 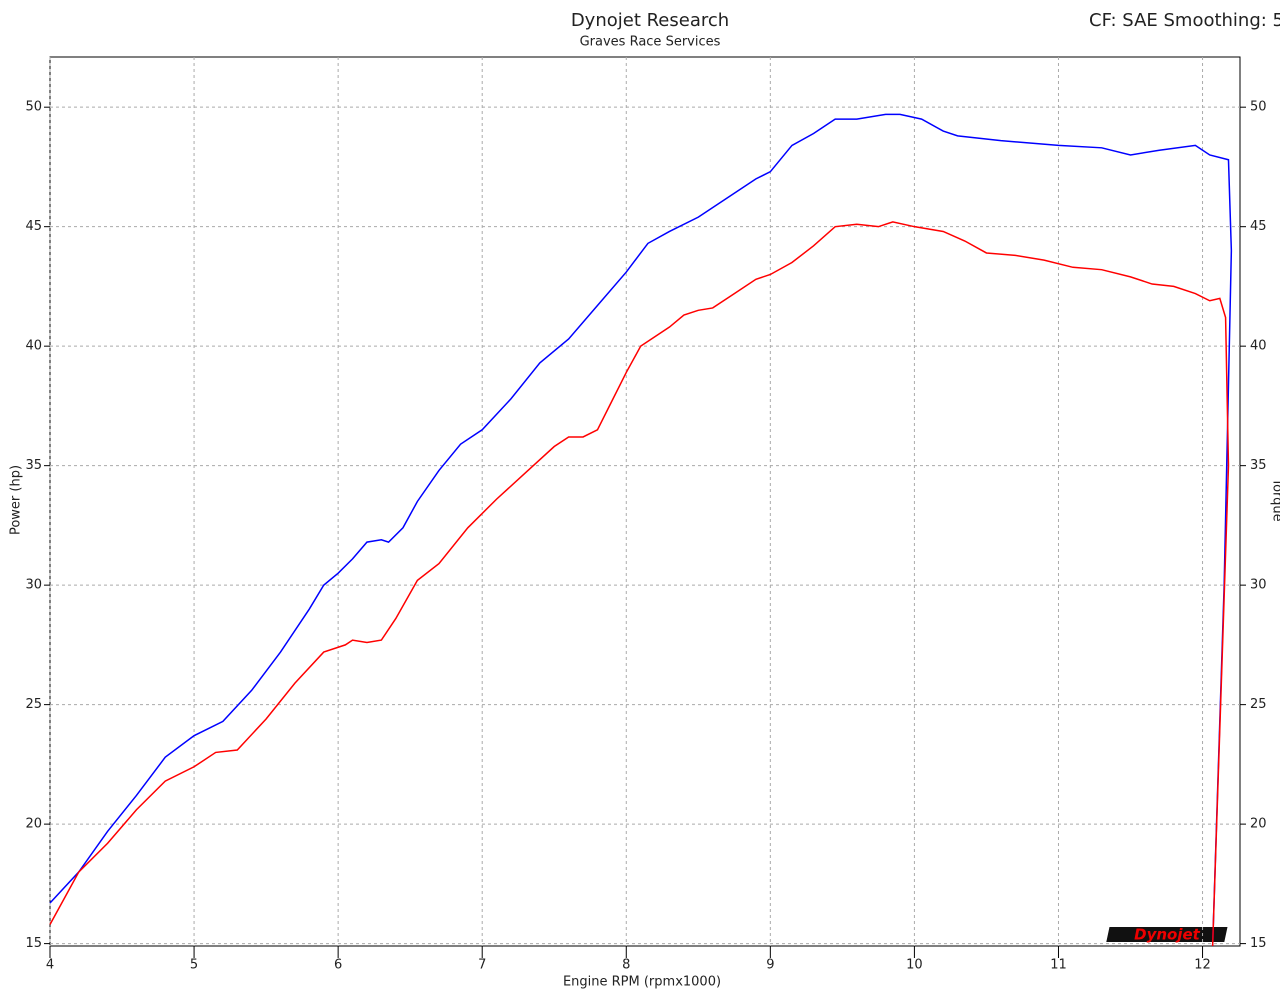 I want to click on dynojet-logo: Dynojet, so click(x=1167, y=935).